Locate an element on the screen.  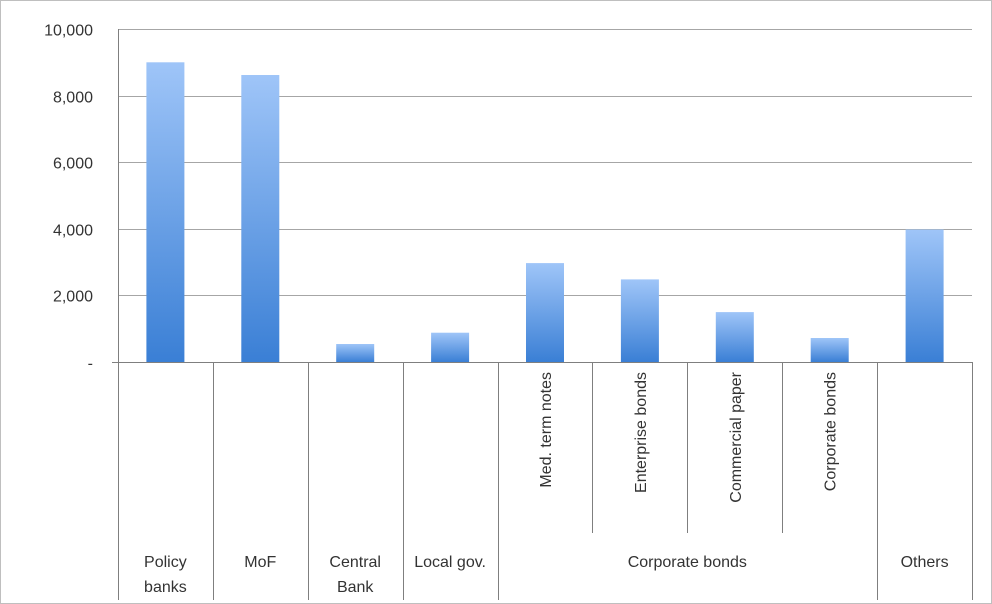
x-subcategory-label: Corporate bonds is located at coordinates (831, 431).